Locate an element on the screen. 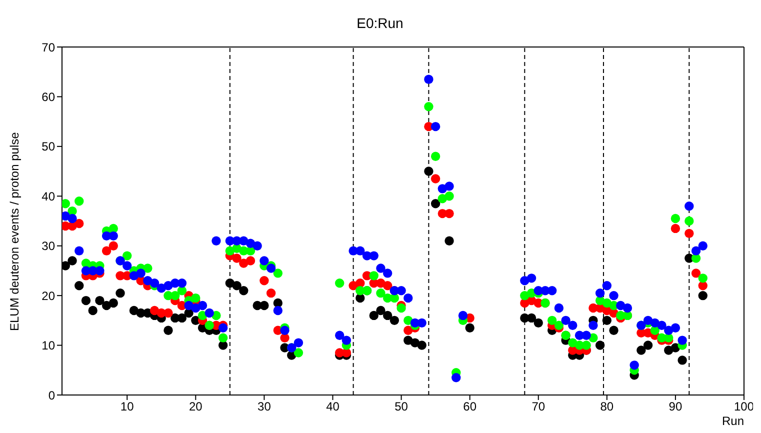  x-tick-label: 70 is located at coordinates (539, 407).